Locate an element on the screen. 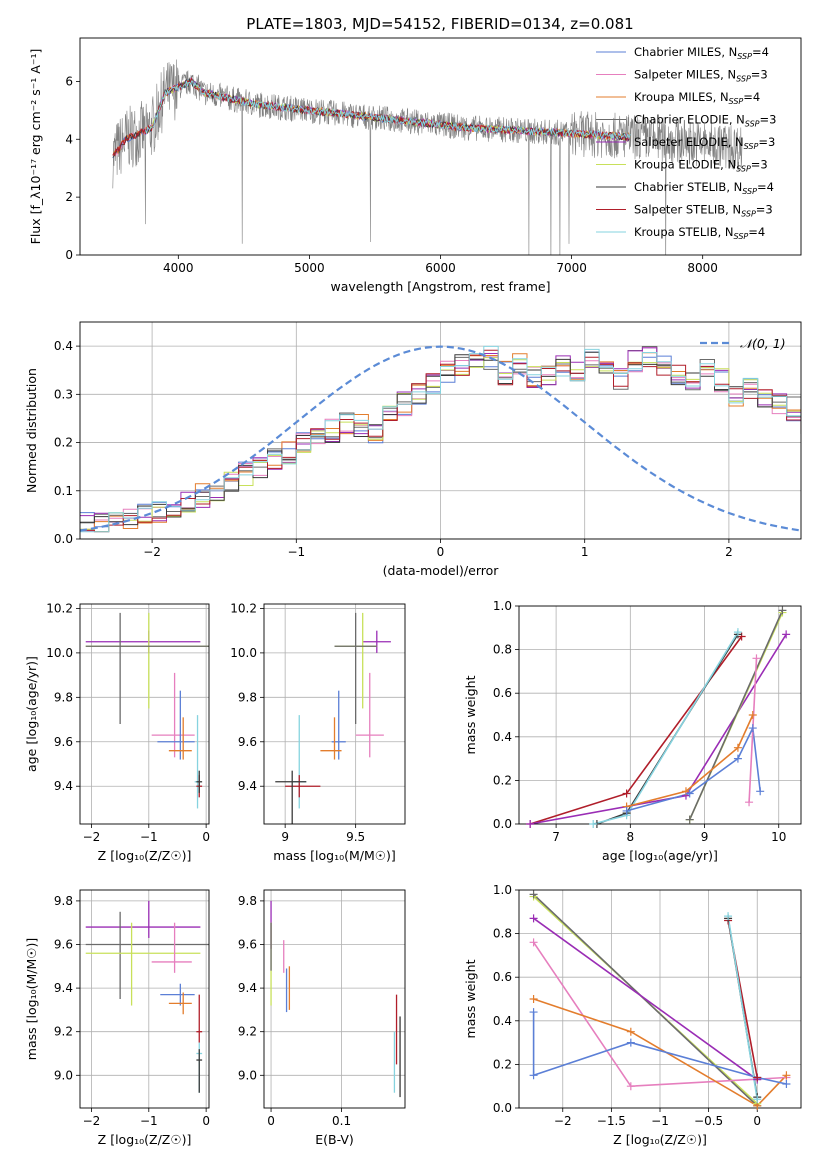 The image size is (819, 1170). y-tick-label: 0.4 is located at coordinates (63, 346).